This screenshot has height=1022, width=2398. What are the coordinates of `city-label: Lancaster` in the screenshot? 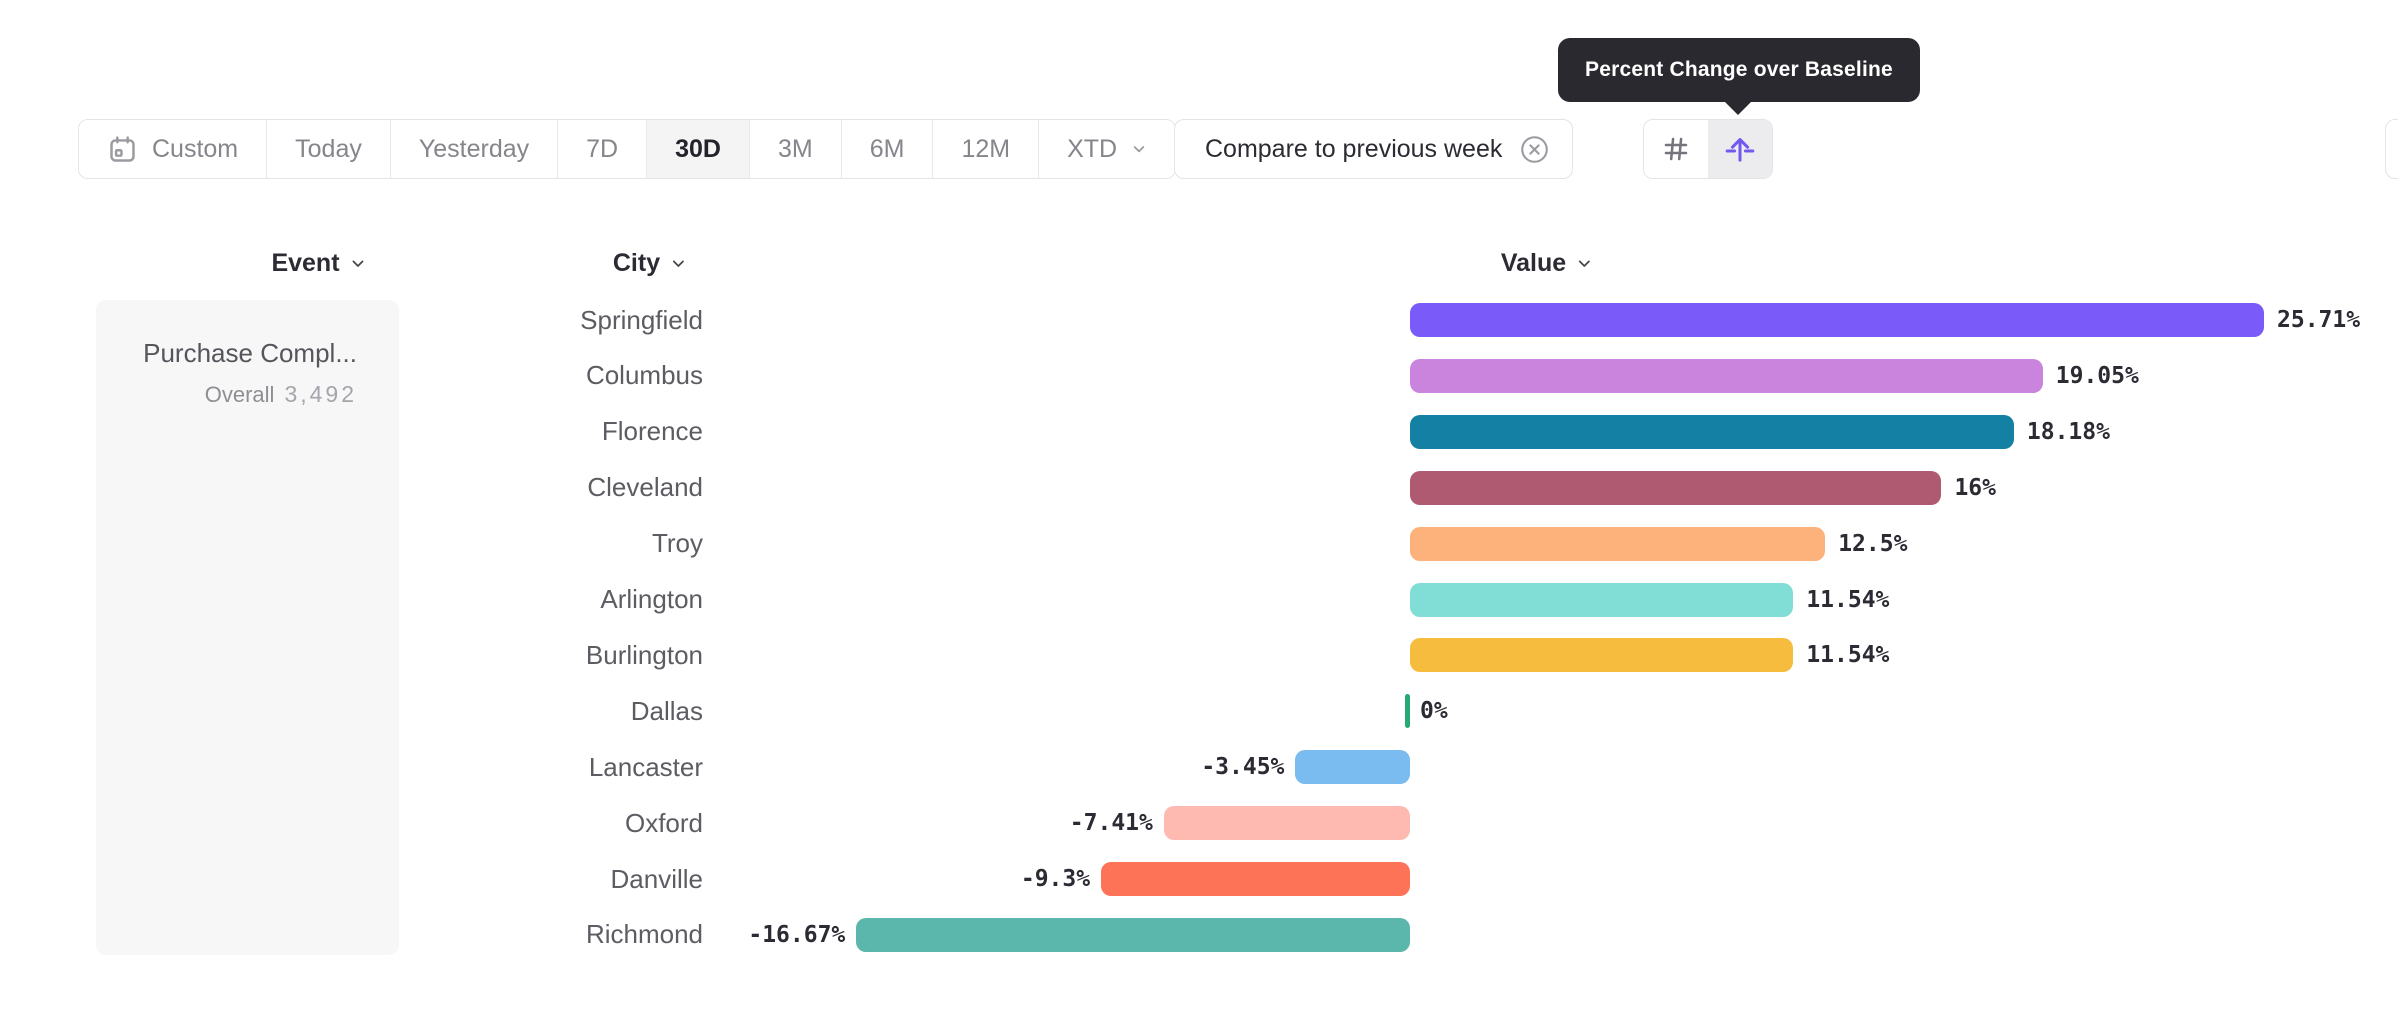 It's located at (645, 766).